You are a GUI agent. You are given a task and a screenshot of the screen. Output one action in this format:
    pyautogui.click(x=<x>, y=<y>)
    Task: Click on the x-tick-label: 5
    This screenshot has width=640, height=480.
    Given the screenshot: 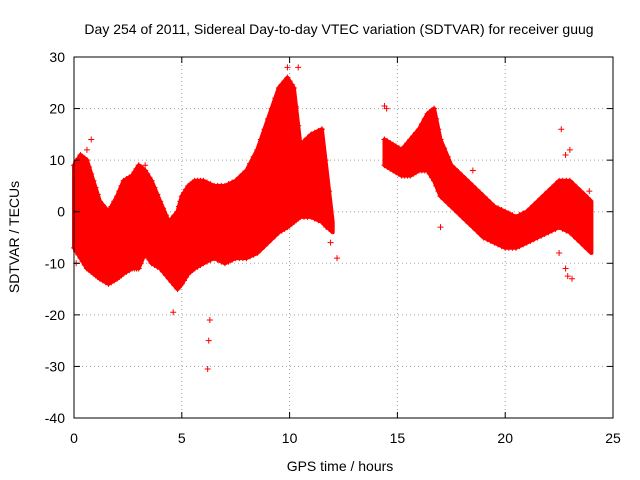 What is the action you would take?
    pyautogui.click(x=182, y=438)
    